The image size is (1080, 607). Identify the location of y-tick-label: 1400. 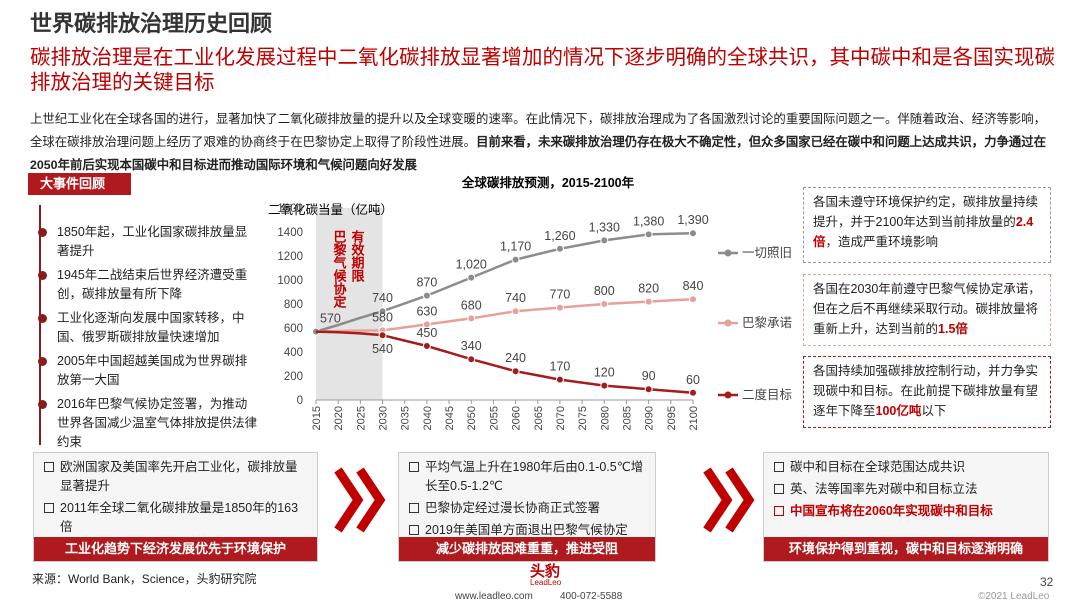
(290, 233).